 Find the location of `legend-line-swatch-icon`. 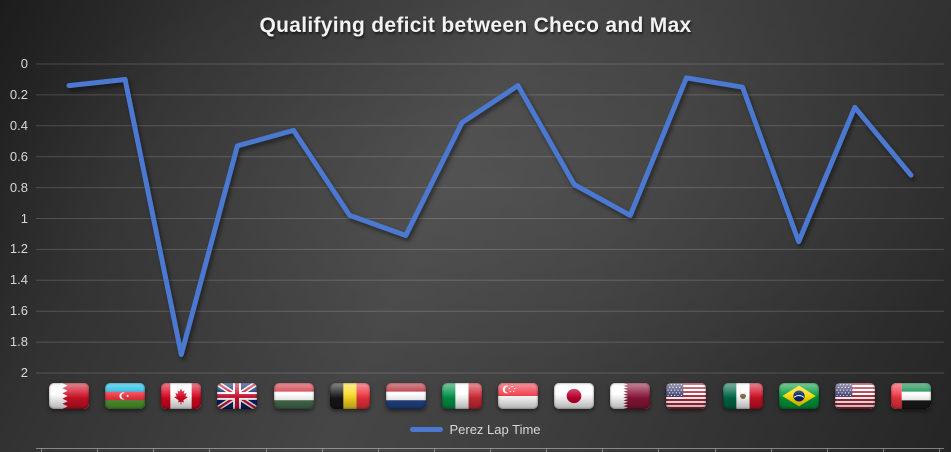

legend-line-swatch-icon is located at coordinates (427, 429).